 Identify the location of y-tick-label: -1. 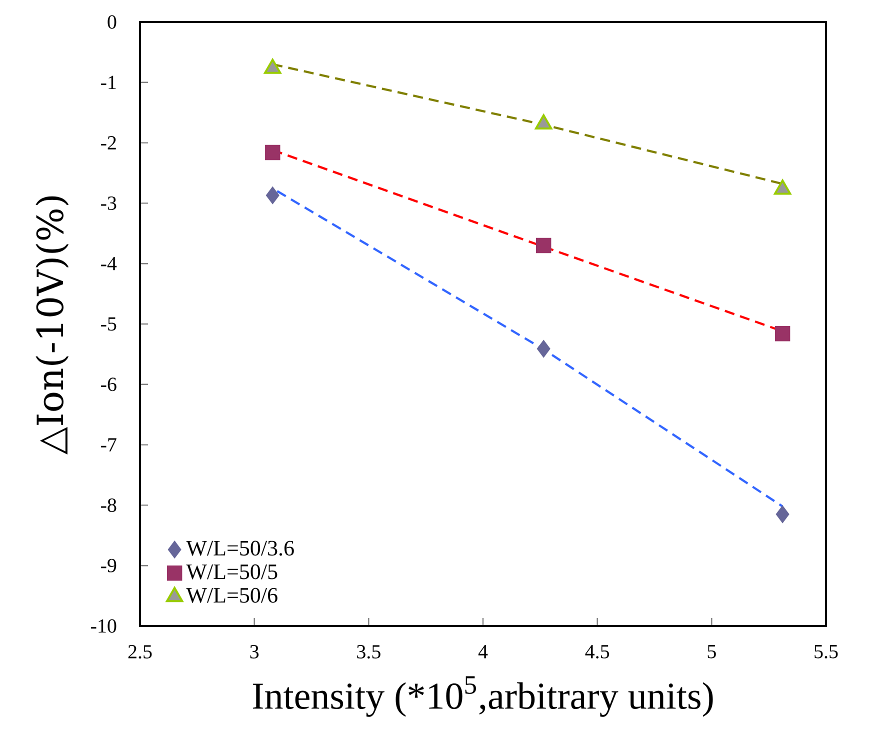
(108, 82).